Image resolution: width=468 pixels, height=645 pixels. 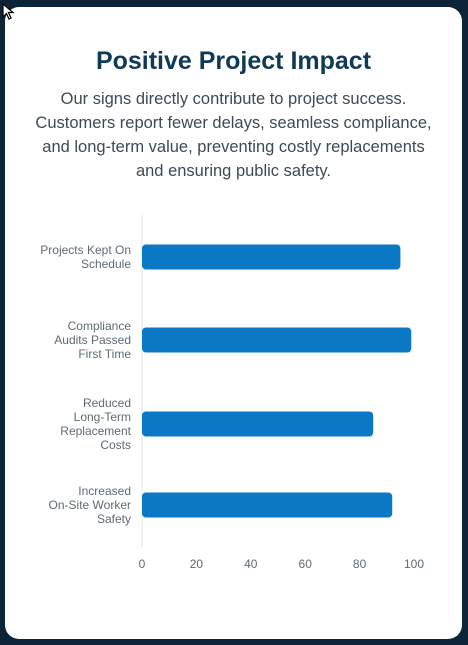 I want to click on mouse-cursor-icon, so click(x=8, y=11).